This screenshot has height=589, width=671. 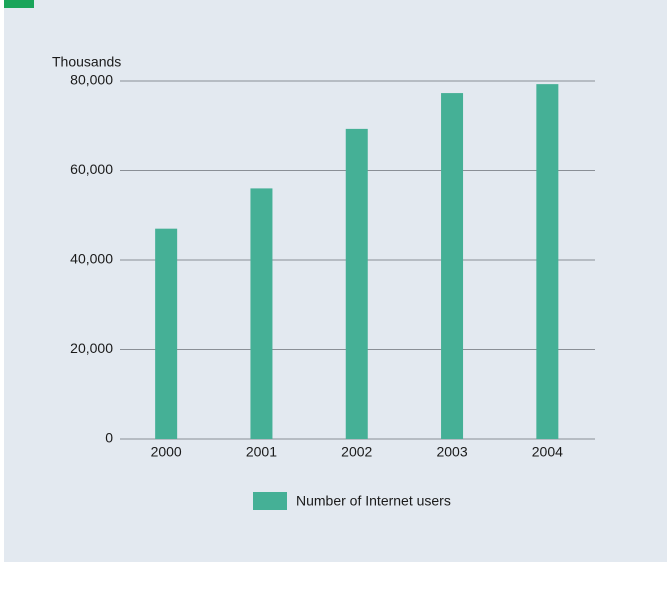 I want to click on x-tick-label: 2002, so click(x=356, y=452).